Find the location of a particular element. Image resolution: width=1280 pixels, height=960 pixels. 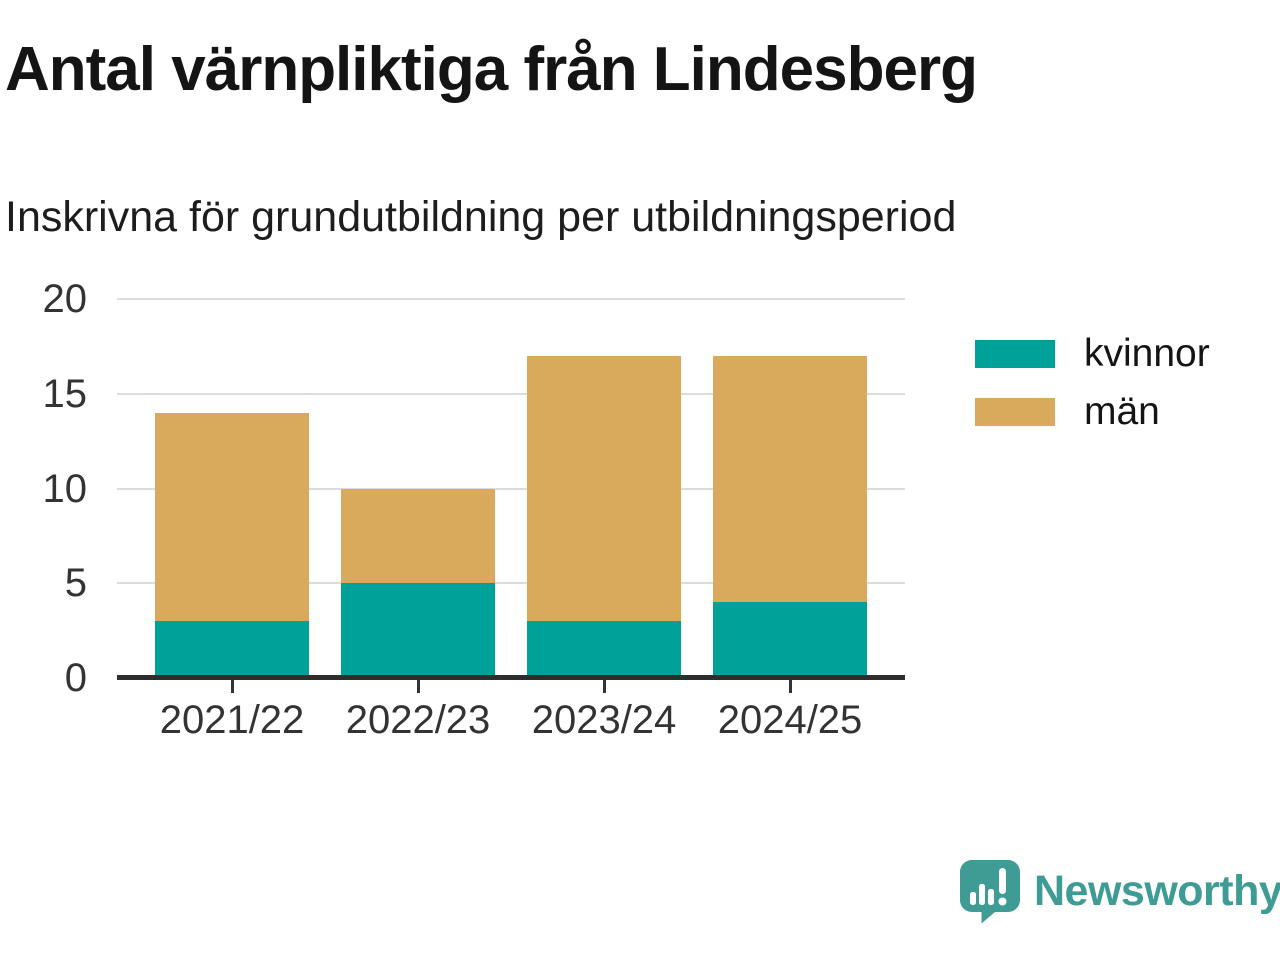

legend-item-kvinnor: kvinnor is located at coordinates (1092, 353).